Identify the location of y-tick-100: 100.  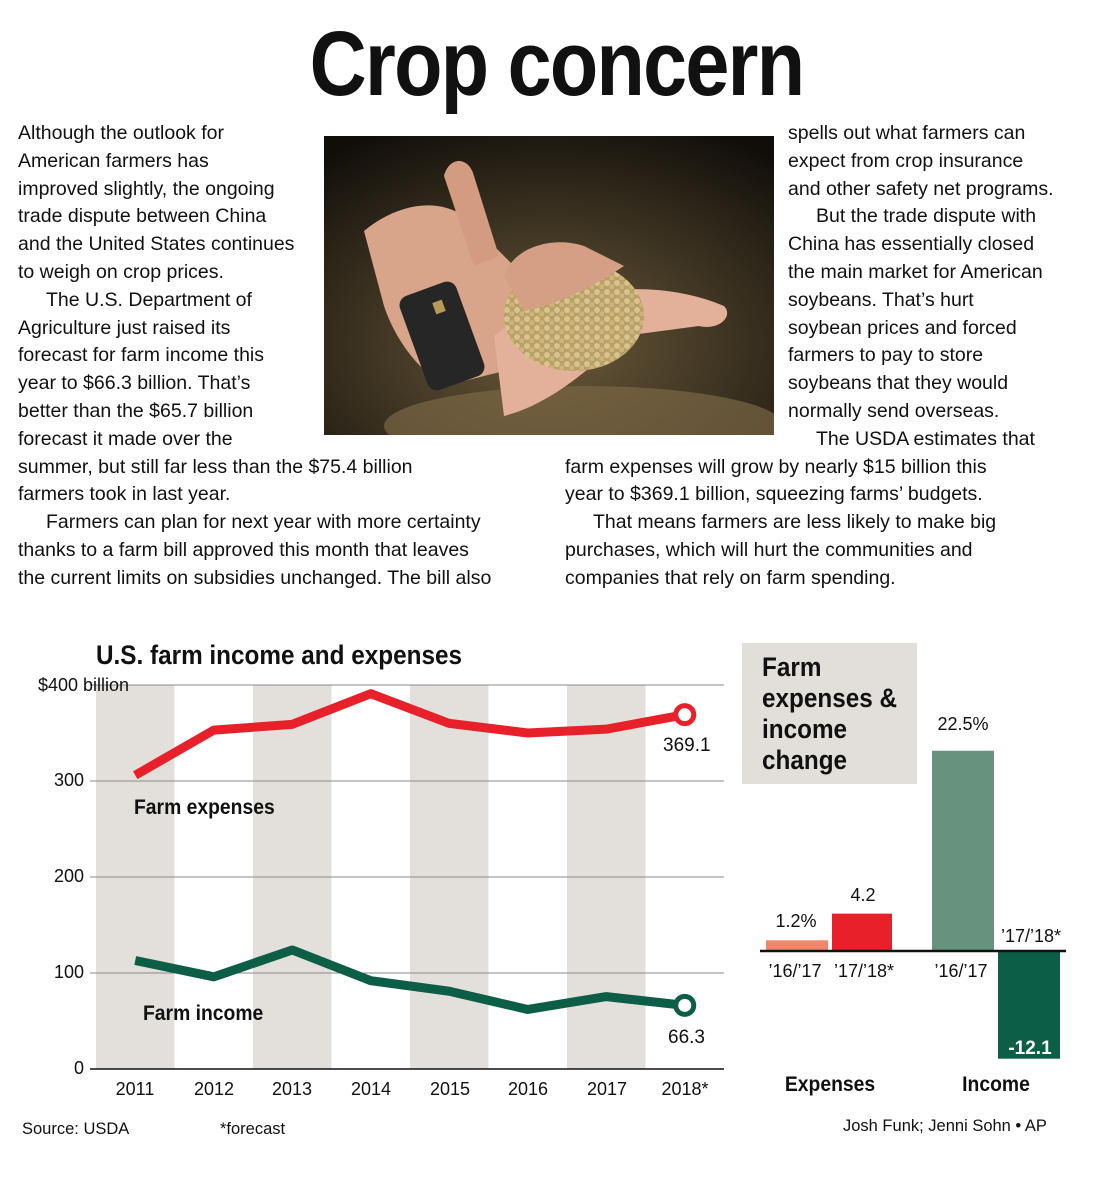
(68, 972).